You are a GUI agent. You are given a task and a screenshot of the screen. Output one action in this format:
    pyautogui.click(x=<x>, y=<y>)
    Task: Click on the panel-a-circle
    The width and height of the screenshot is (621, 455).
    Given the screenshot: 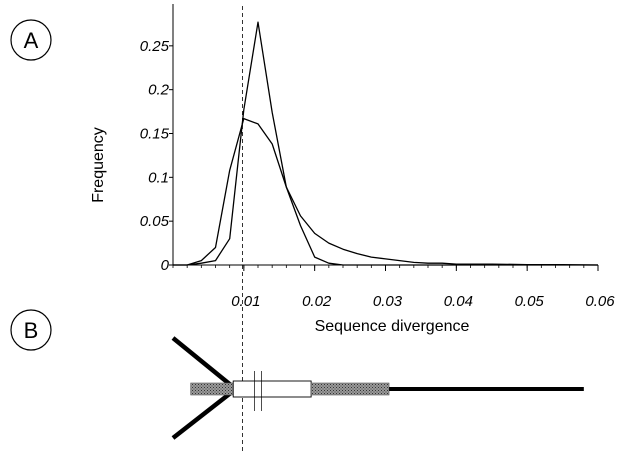 What is the action you would take?
    pyautogui.click(x=31, y=40)
    